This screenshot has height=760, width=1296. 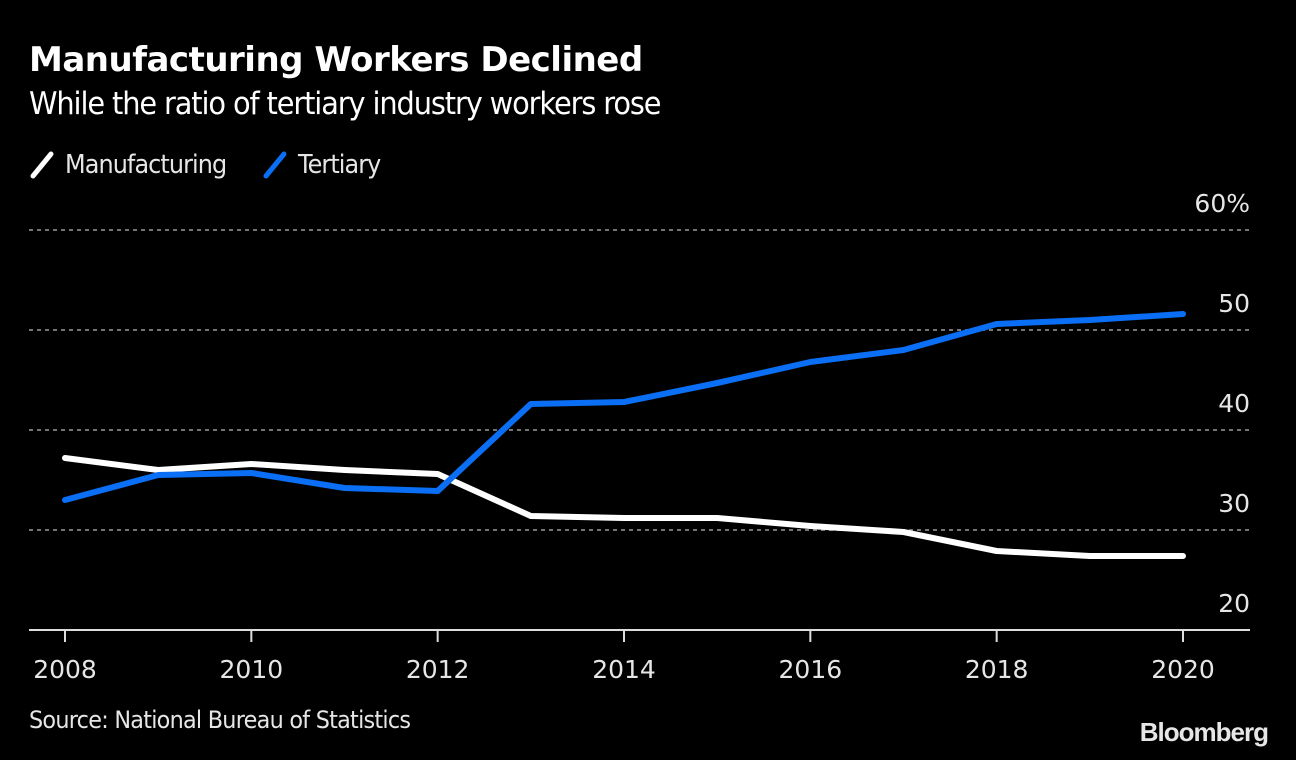 I want to click on legend: Manufacturing Tertiary, so click(x=219, y=165).